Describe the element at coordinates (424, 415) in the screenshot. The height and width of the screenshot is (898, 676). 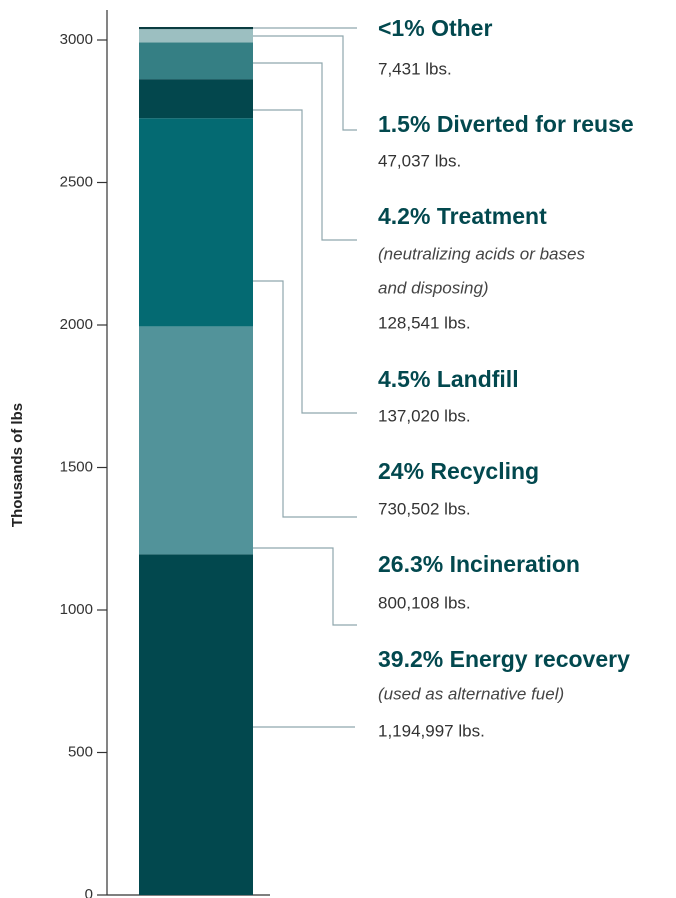
I see `segment-value: 137,020 lbs.` at that location.